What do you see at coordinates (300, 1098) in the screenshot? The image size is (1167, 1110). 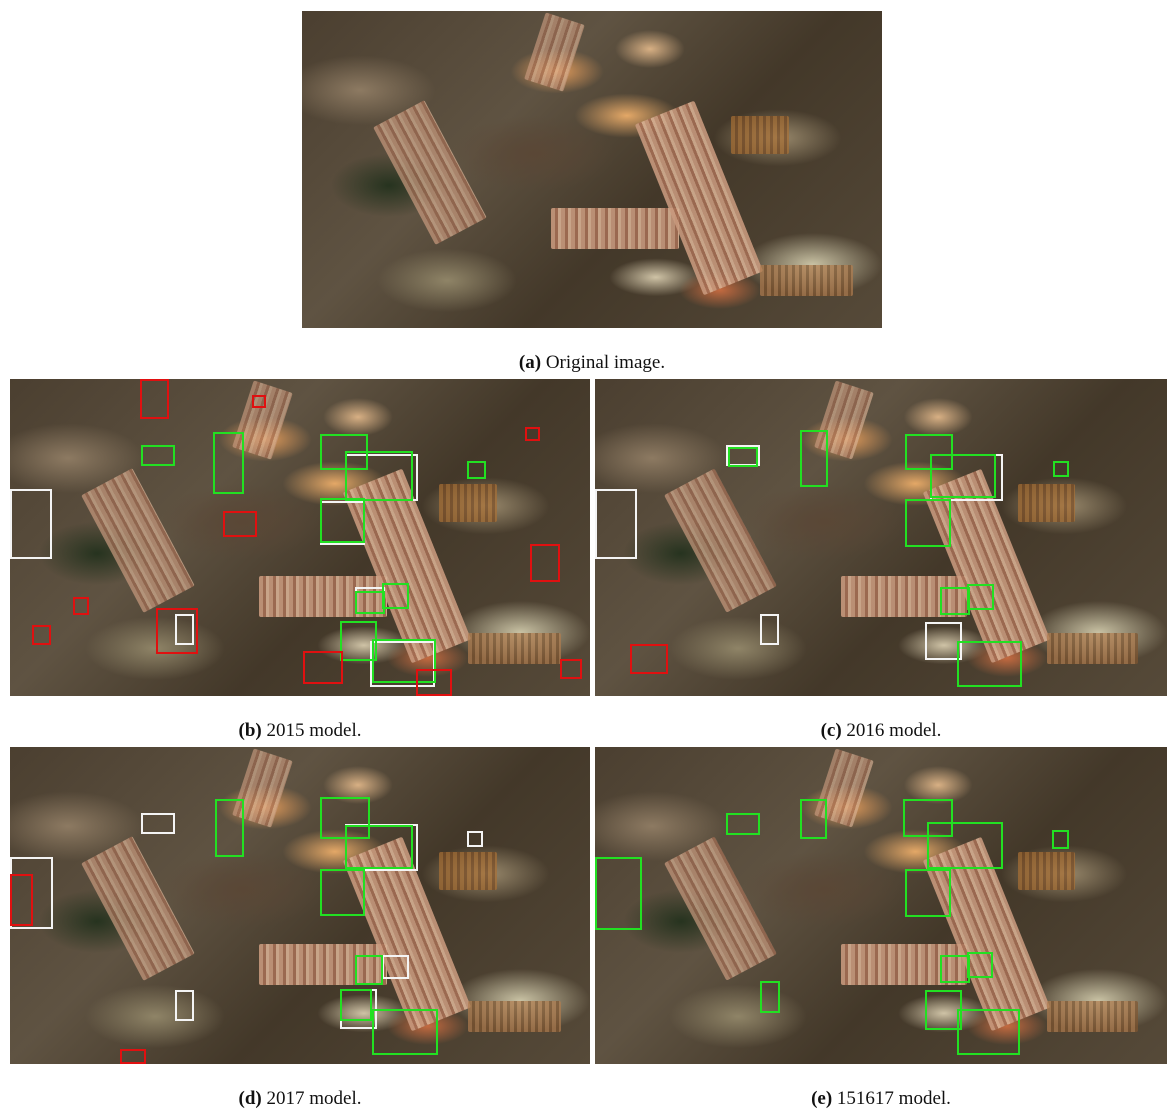 I see `caption-d: (d) 2017 model.` at bounding box center [300, 1098].